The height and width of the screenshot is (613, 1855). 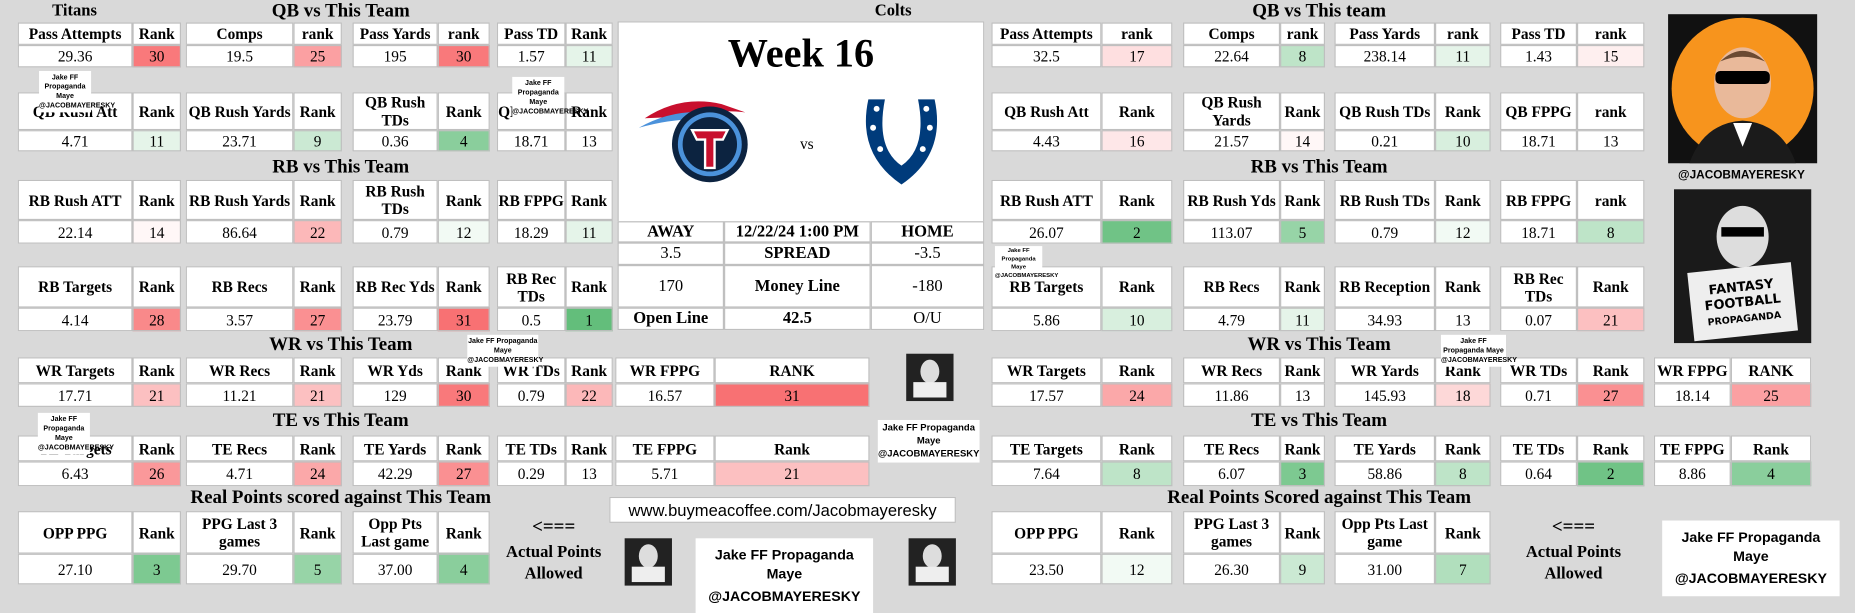 What do you see at coordinates (239, 200) in the screenshot?
I see `stat-header: RB Rush Yards` at bounding box center [239, 200].